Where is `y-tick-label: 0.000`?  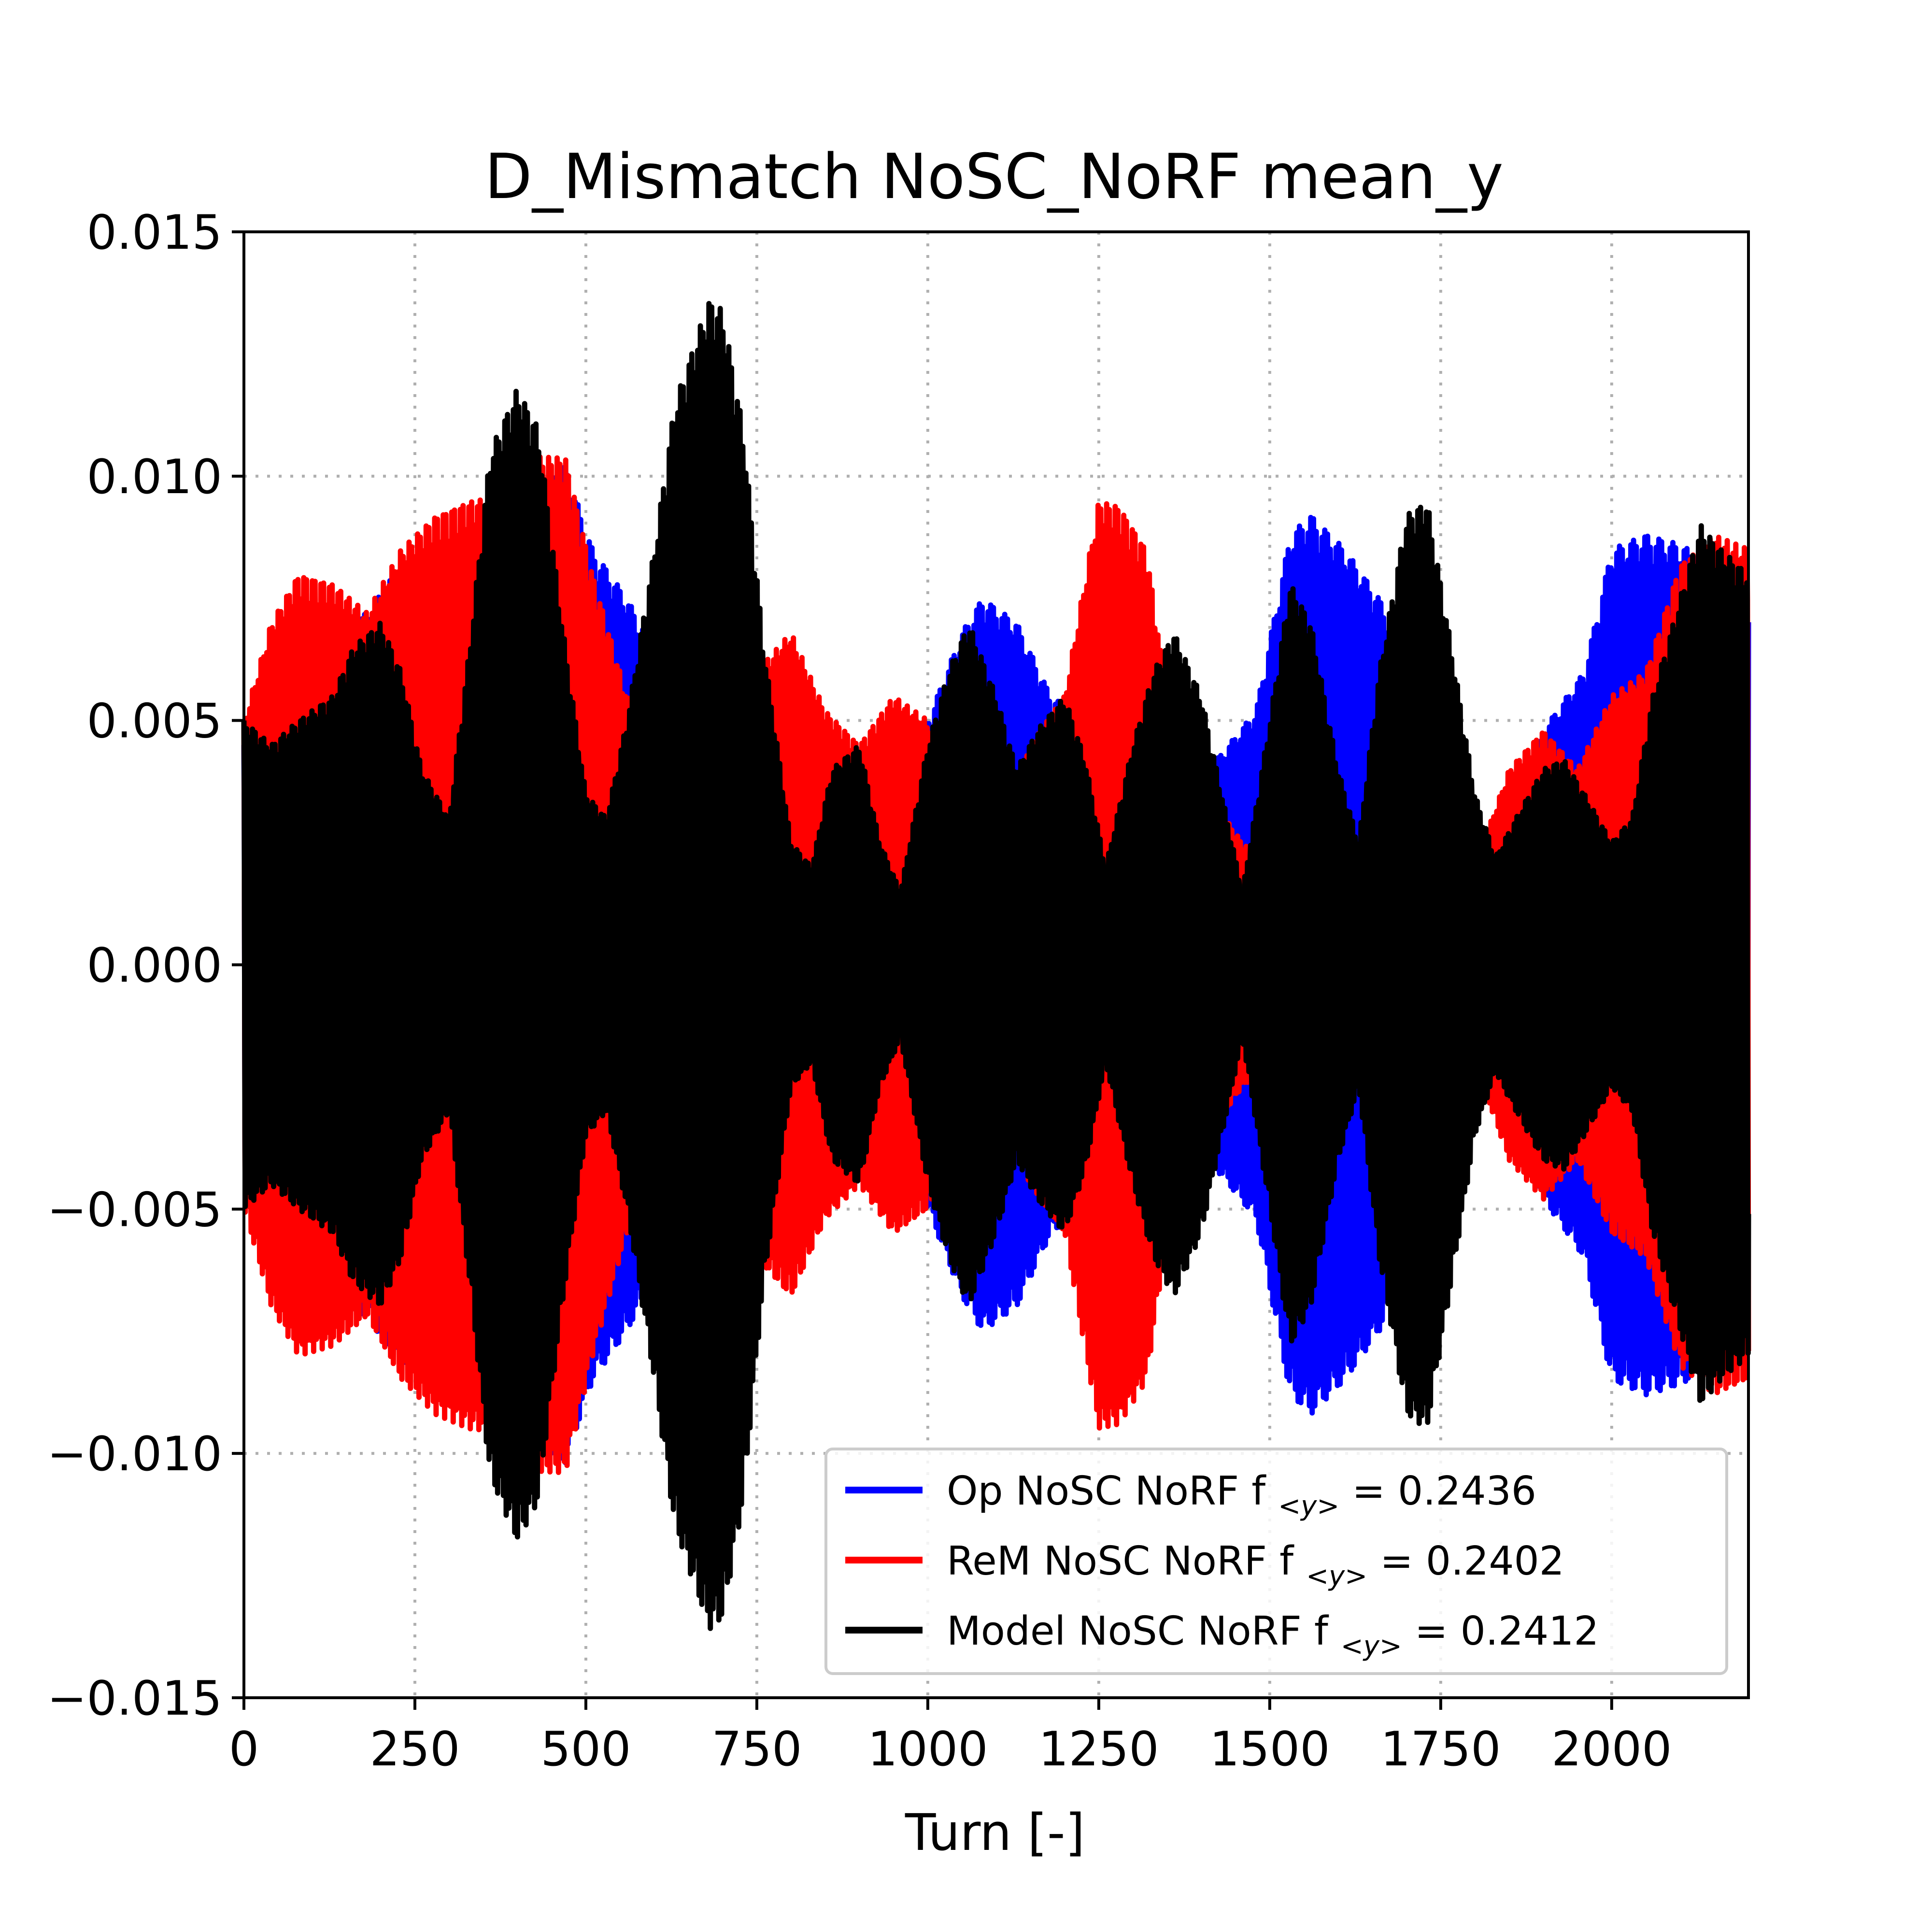 y-tick-label: 0.000 is located at coordinates (154, 966).